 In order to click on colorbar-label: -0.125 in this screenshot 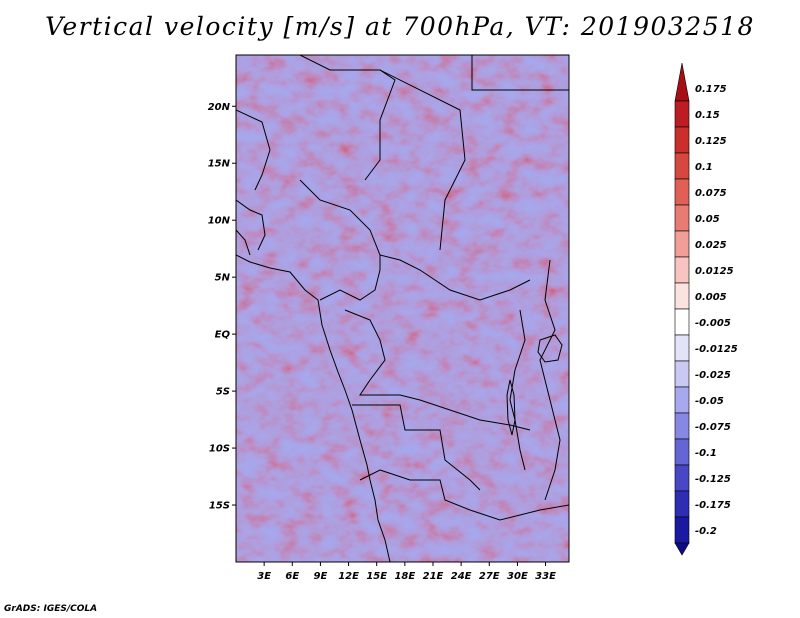, I will do `click(713, 479)`.